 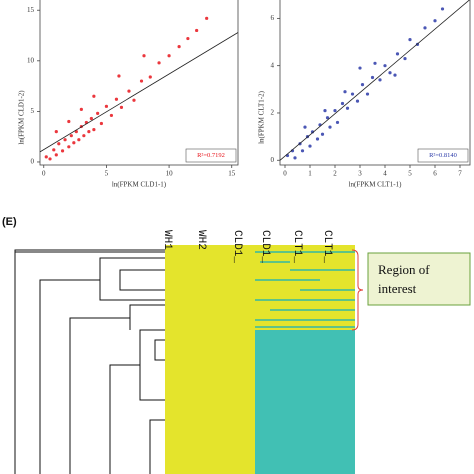 I want to click on x-tick-label: 0, so click(x=44, y=174).